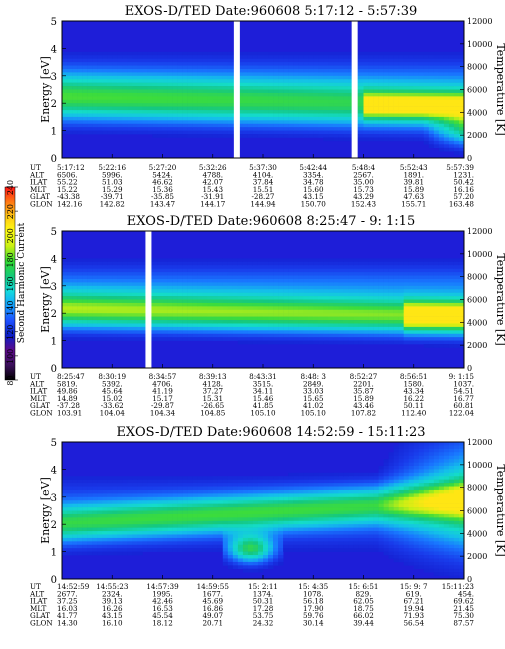 The height and width of the screenshot is (649, 505). I want to click on table-cell: 16.22, so click(413, 398).